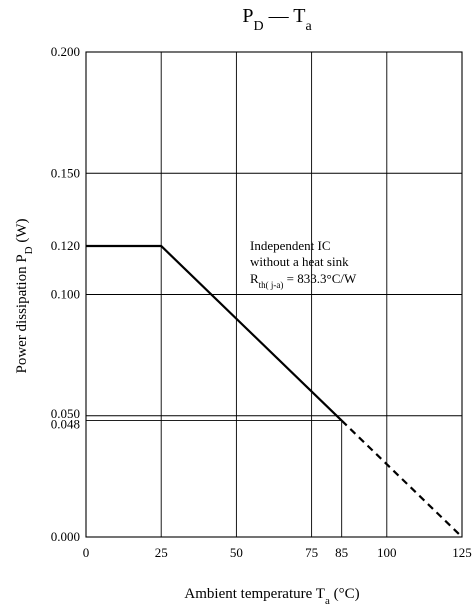 The height and width of the screenshot is (609, 474). What do you see at coordinates (327, 601) in the screenshot?
I see `x-axis-label-sub: a` at bounding box center [327, 601].